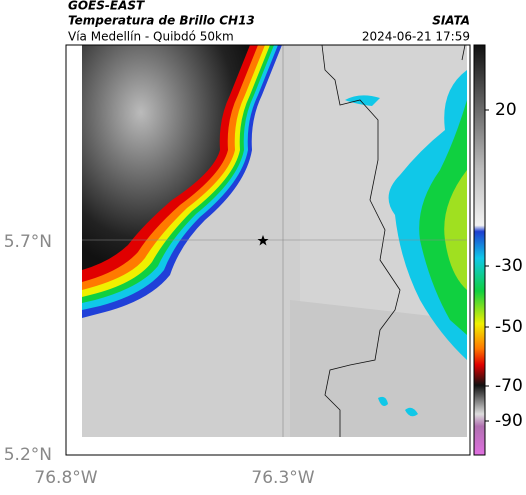  I want to click on agency: SIATA, so click(451, 21).